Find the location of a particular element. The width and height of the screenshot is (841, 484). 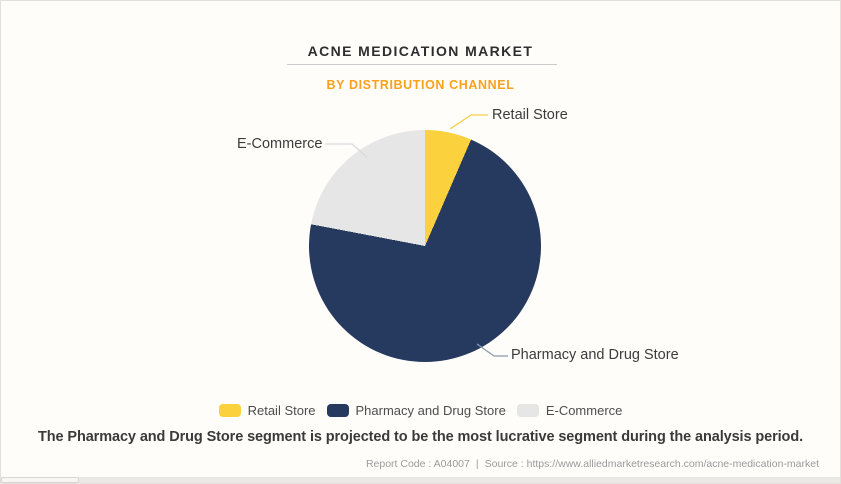

legend-item-e-commerce: E-Commerce is located at coordinates (569, 410).